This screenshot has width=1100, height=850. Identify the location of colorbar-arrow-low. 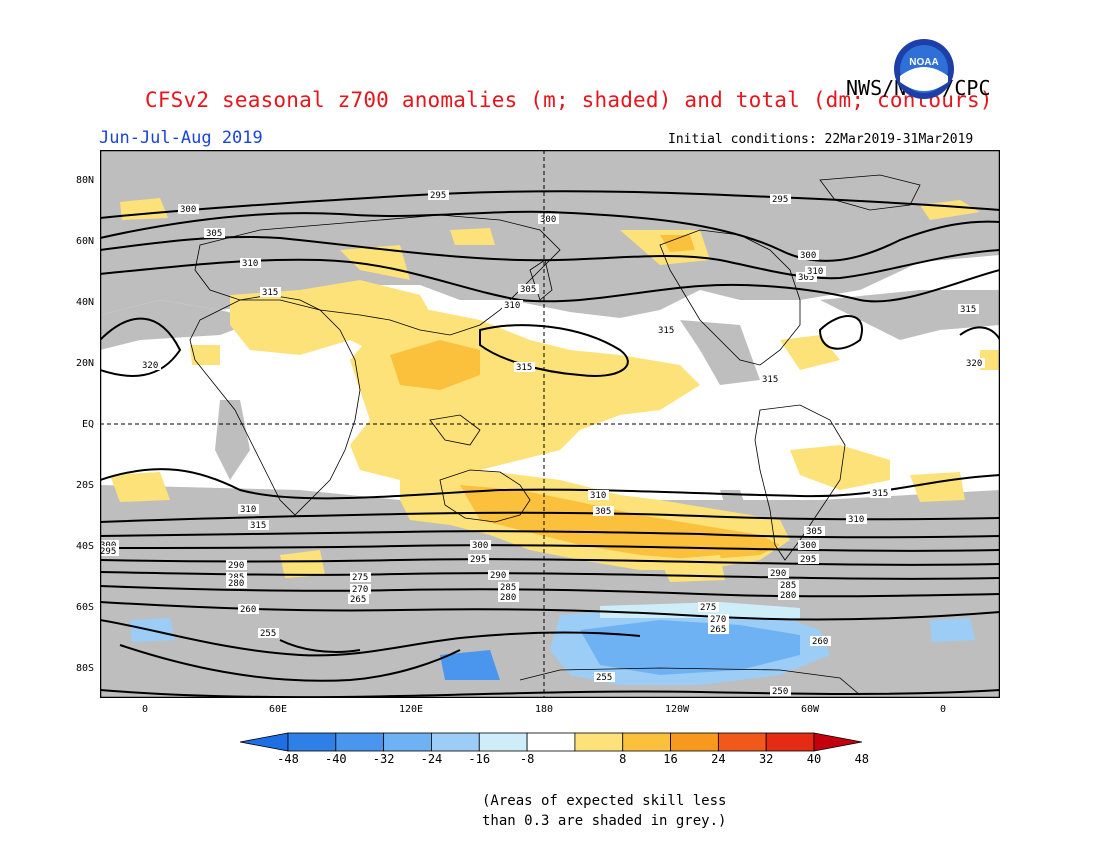
(264, 742).